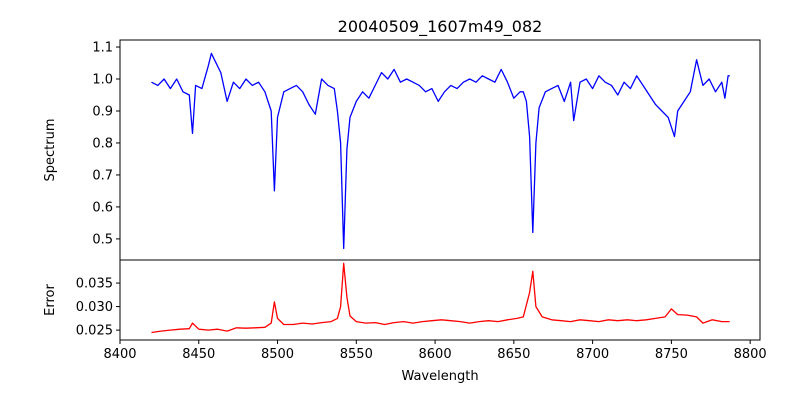 The image size is (800, 404). Describe the element at coordinates (119, 354) in the screenshot. I see `x-tick-label: 8400` at that location.